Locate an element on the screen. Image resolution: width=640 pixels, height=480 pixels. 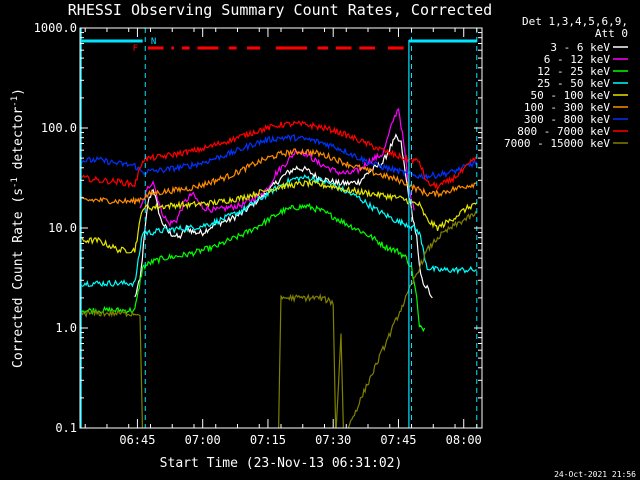
y-tick-label-2: 10.0 is located at coordinates (62, 228).